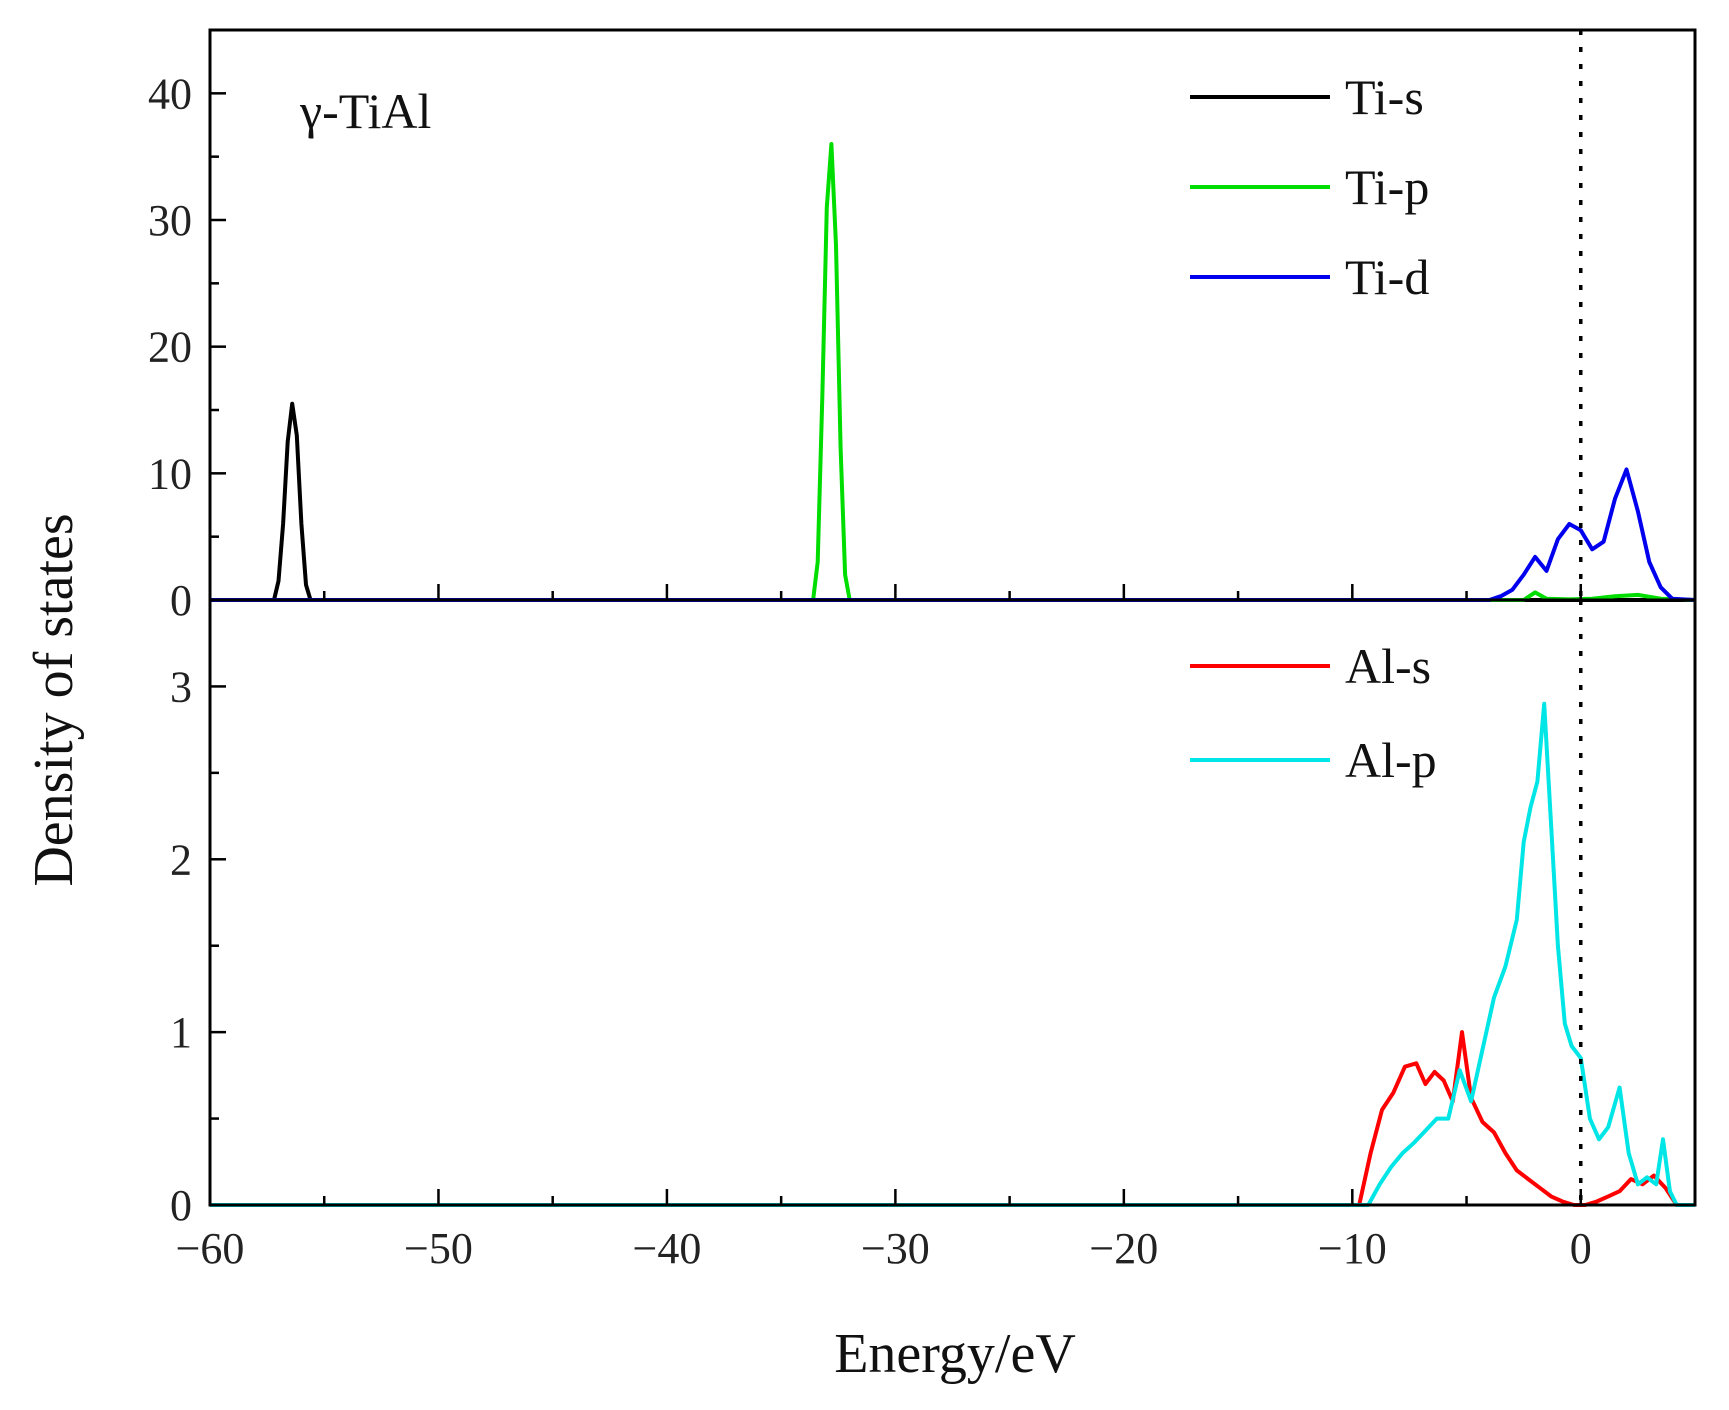  Describe the element at coordinates (1387, 187) in the screenshot. I see `legend-label-ti-p: Ti-p` at that location.